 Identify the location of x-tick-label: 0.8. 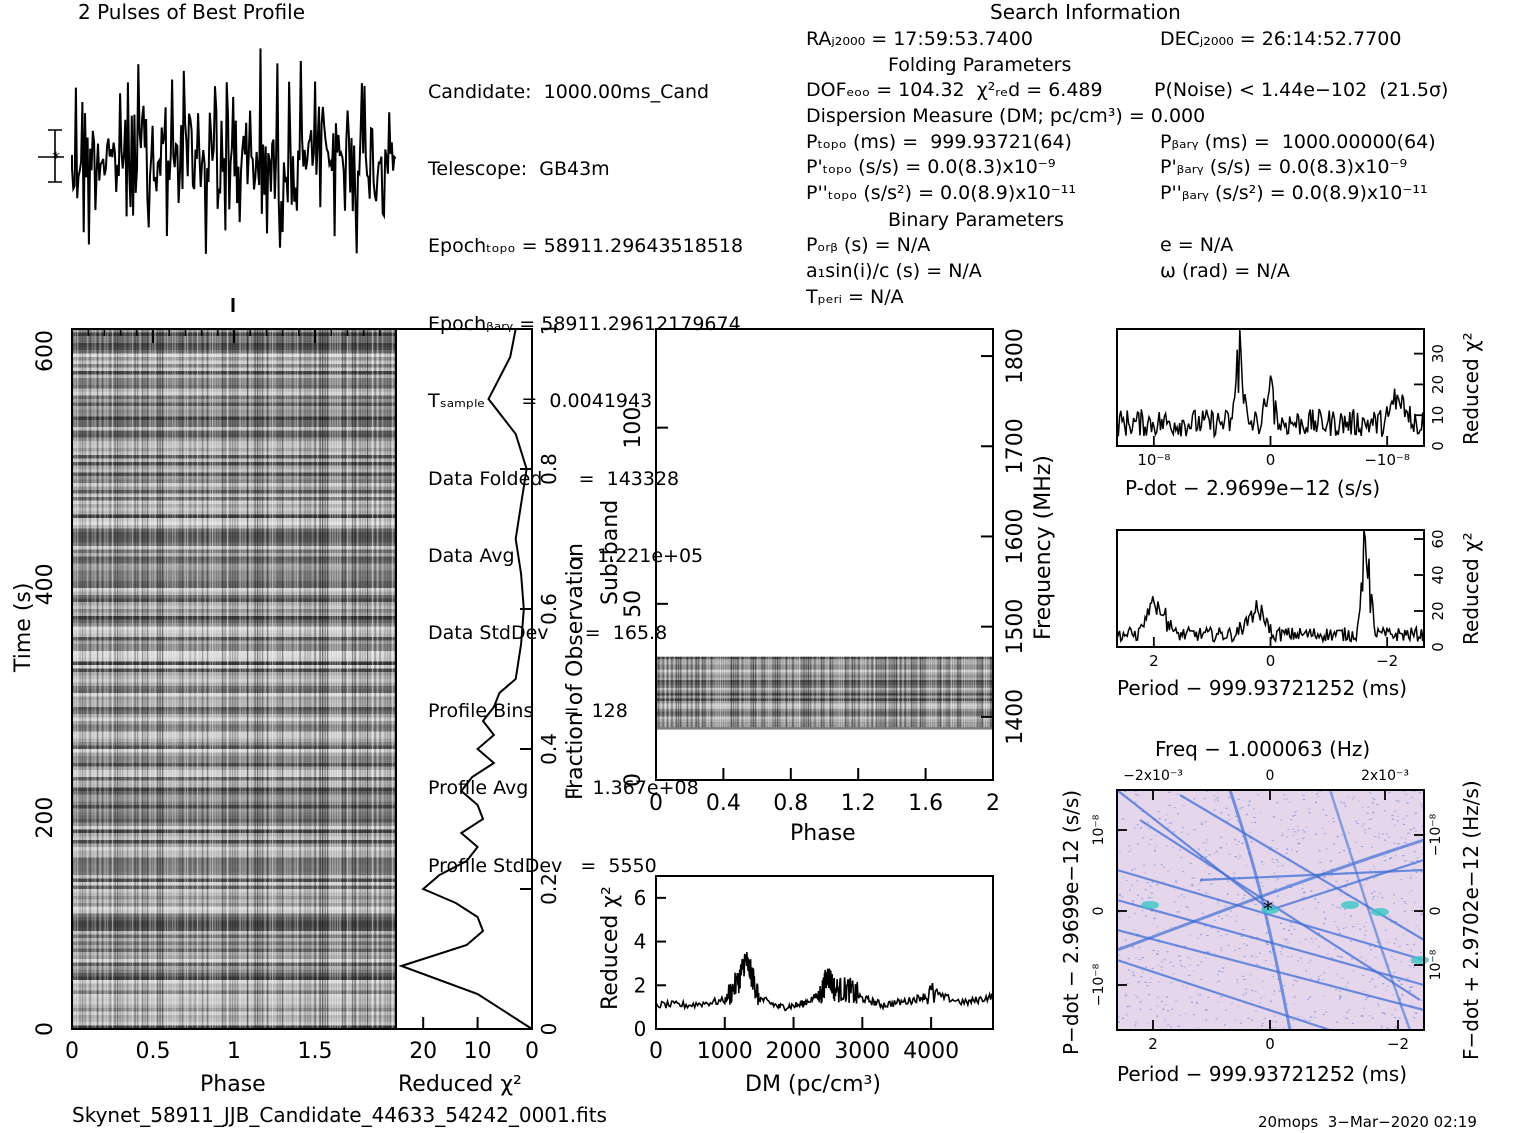
(790, 803).